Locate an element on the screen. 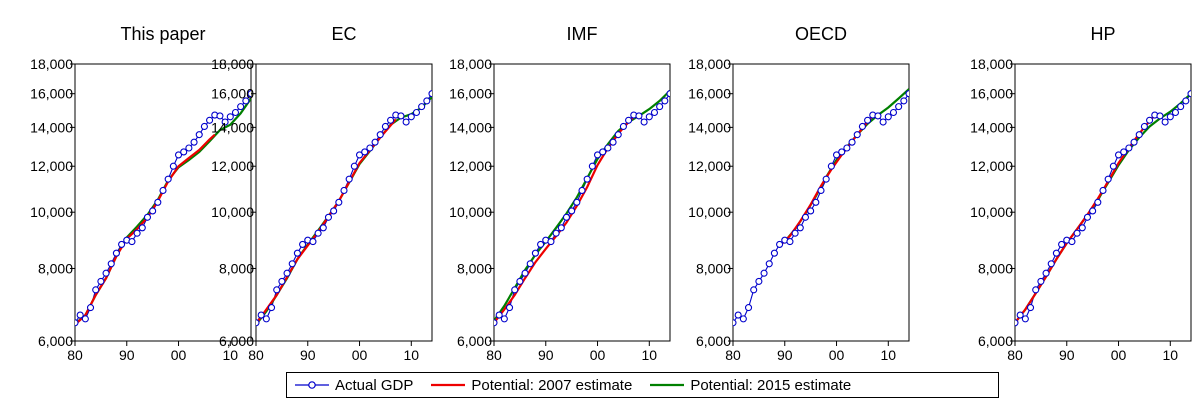 The image size is (1203, 403). legend-label-pot2007: Potential: 2007 estimate is located at coordinates (552, 385).